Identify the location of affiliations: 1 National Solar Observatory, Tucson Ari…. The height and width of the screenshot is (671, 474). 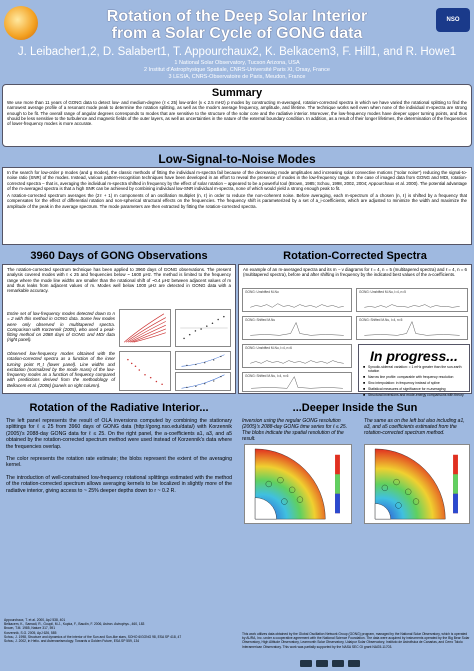
(237, 70).